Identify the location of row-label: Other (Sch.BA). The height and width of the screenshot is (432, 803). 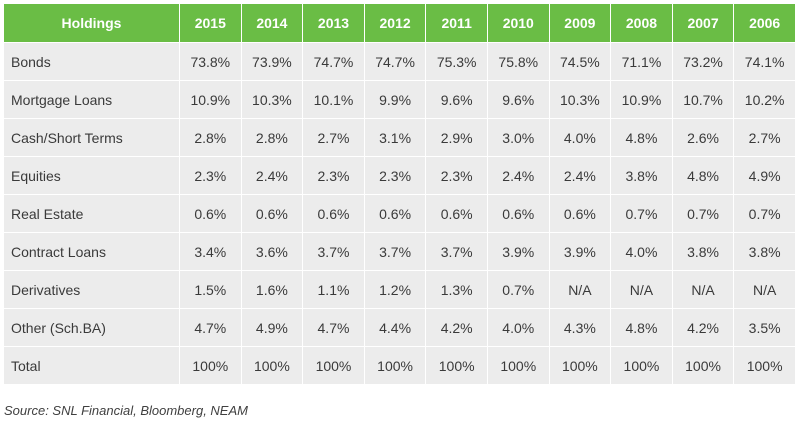
(91, 327).